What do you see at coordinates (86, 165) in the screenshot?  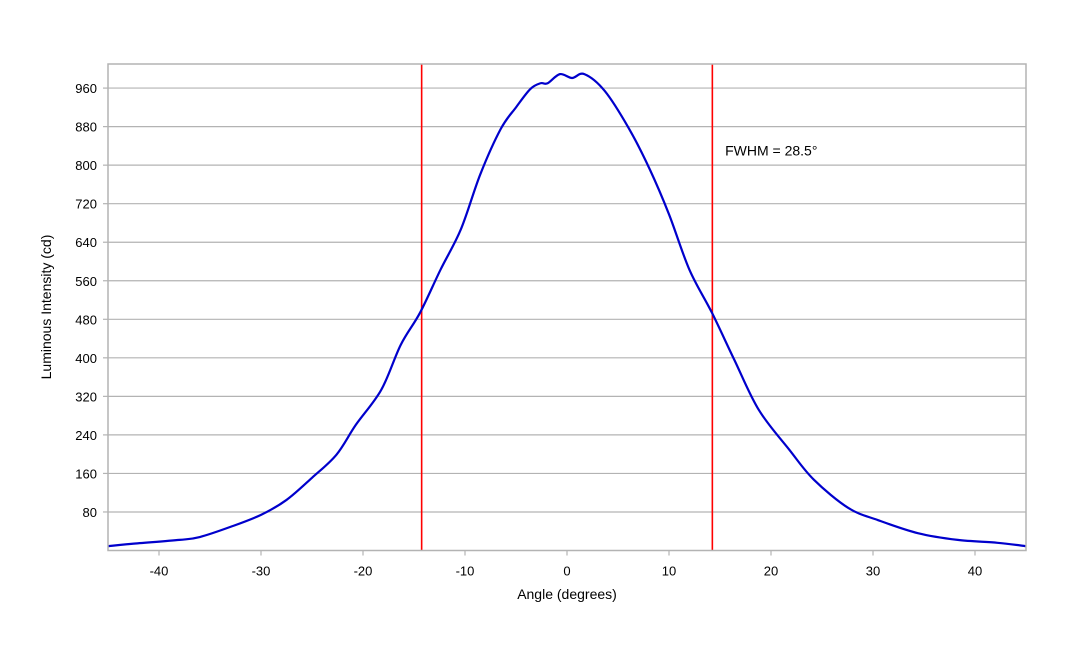 I see `y-tick-label: 800` at bounding box center [86, 165].